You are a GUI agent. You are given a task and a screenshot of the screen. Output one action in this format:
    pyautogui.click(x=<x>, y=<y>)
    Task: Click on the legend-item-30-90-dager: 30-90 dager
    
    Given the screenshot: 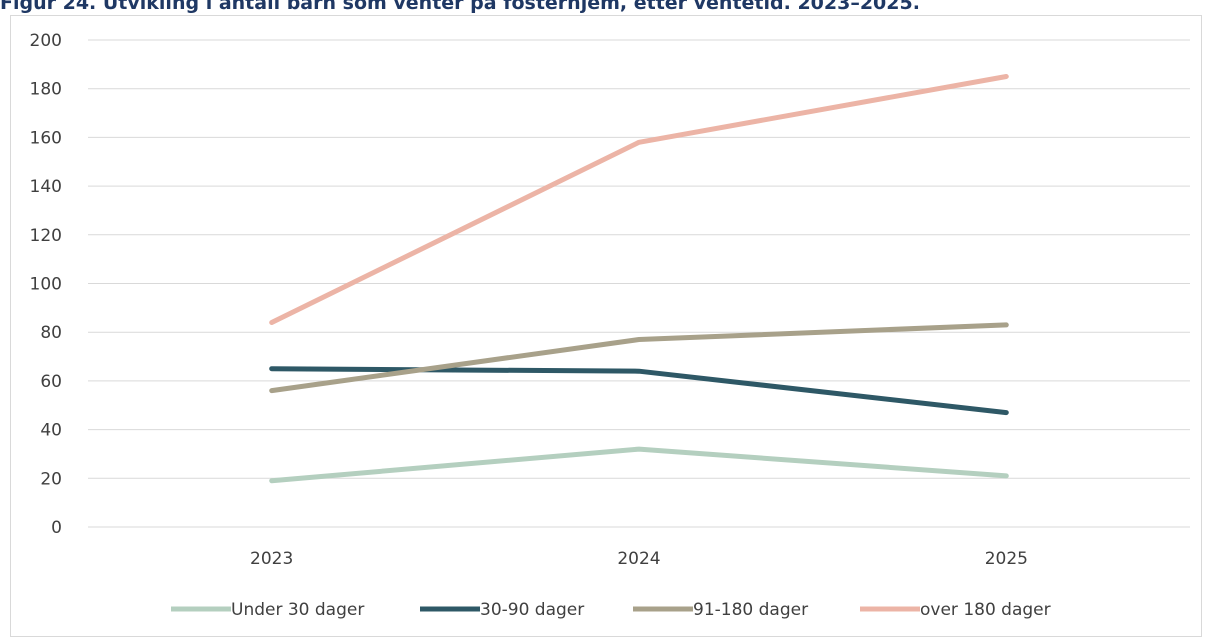 What is the action you would take?
    pyautogui.click(x=502, y=610)
    